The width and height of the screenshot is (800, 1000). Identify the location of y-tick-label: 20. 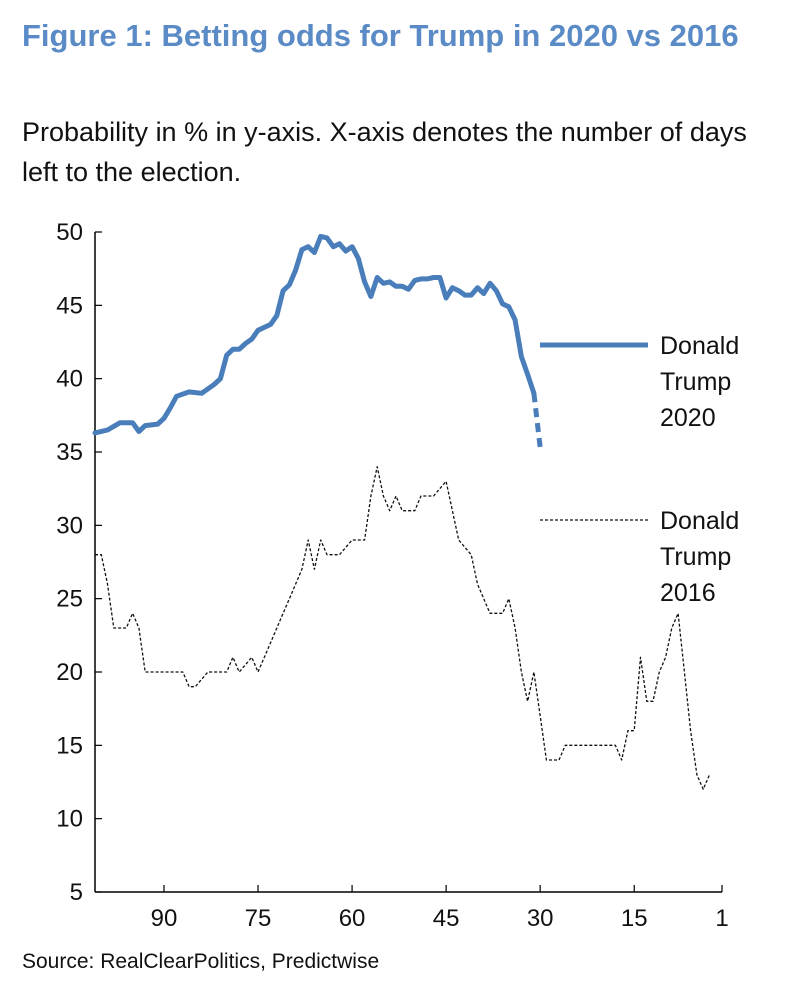
(69, 672).